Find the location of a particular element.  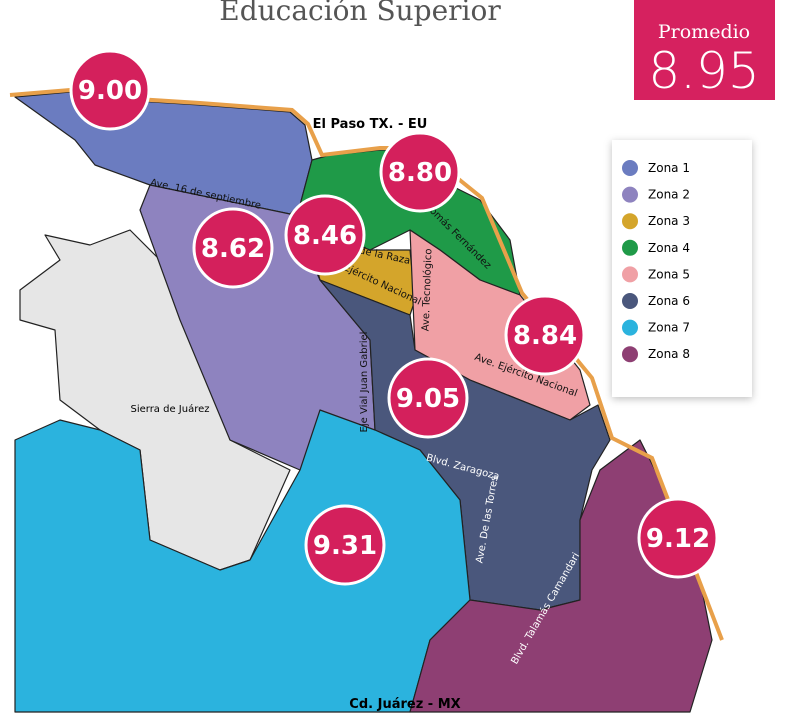

street-label: Eje Vial Juan Gabriel is located at coordinates (364, 382).